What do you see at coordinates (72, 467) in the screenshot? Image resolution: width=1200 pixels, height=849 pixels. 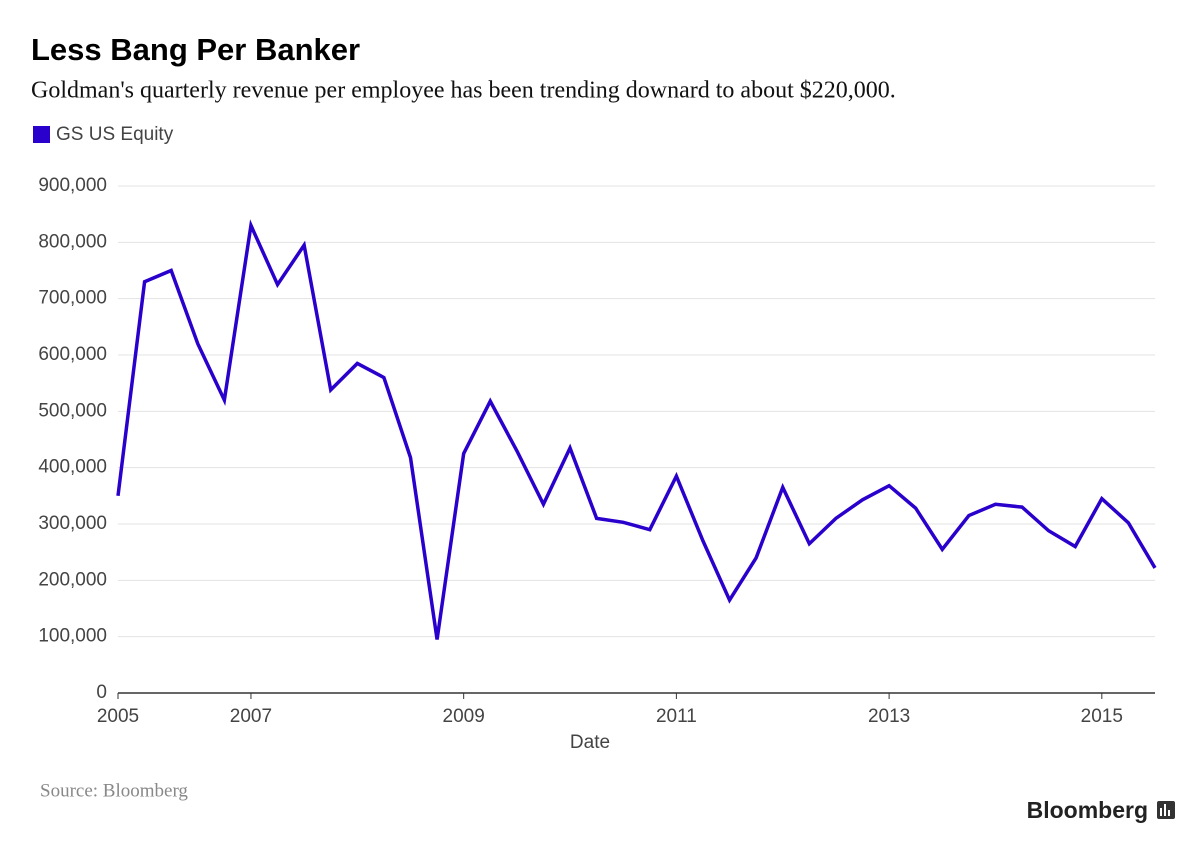 I see `y-tick-label: 400,000` at bounding box center [72, 467].